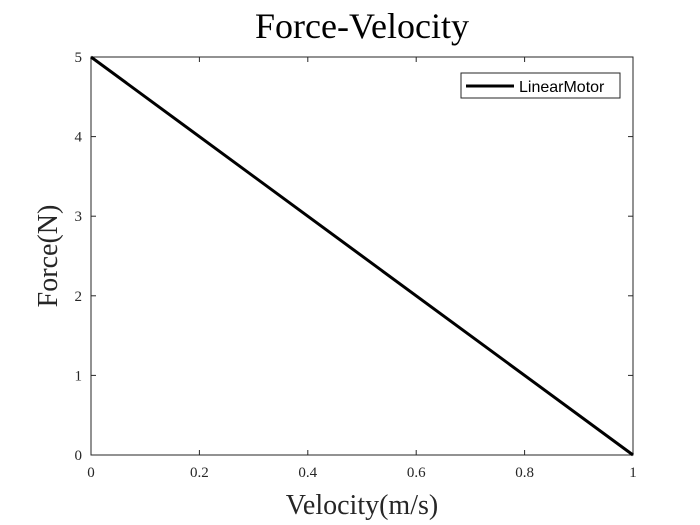 The height and width of the screenshot is (525, 700). I want to click on x-tick-label: 0, so click(91, 473).